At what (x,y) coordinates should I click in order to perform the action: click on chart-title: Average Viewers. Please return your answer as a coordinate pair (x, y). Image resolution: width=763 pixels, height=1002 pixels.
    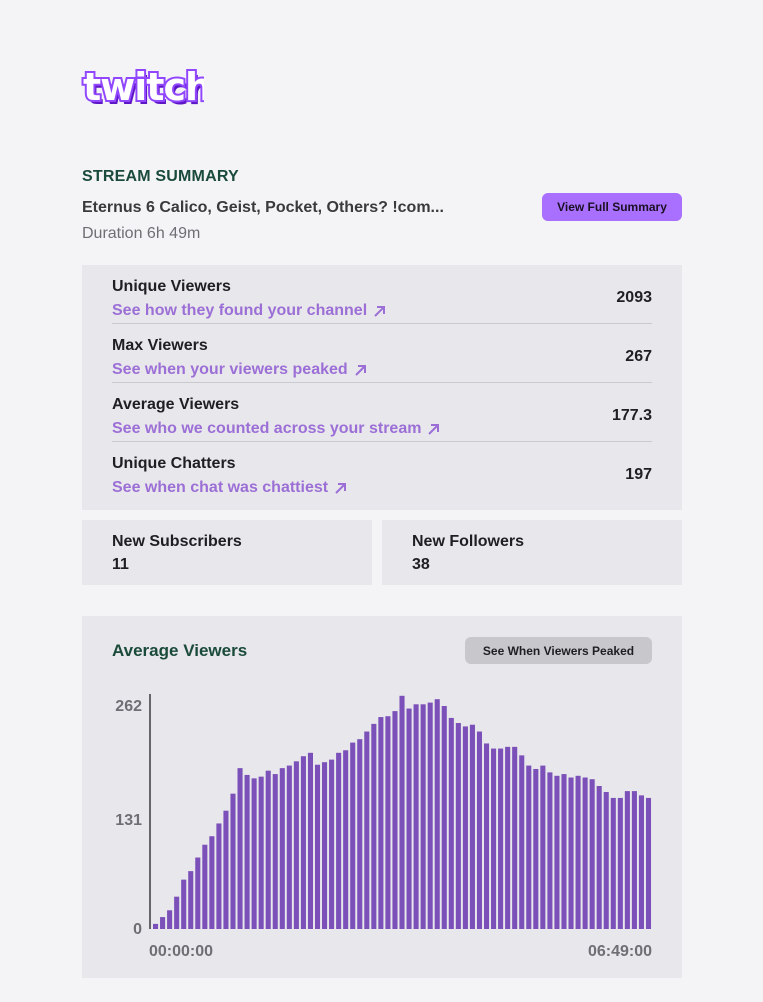
    Looking at the image, I should click on (180, 650).